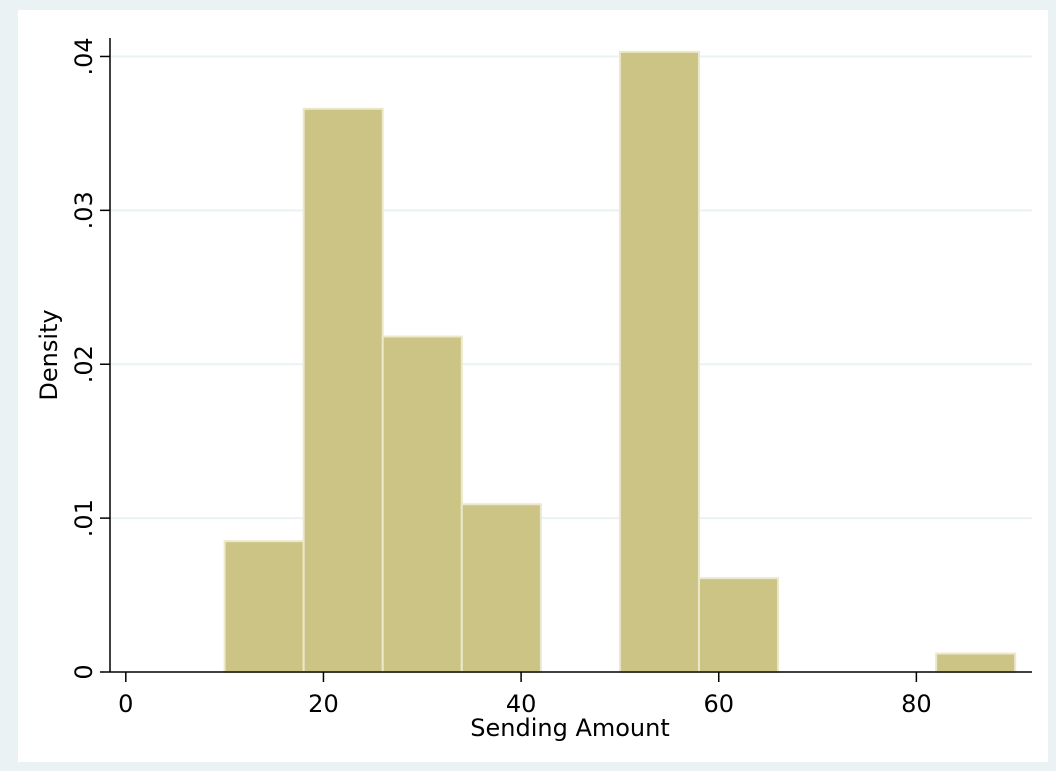 The height and width of the screenshot is (771, 1056). Describe the element at coordinates (84, 671) in the screenshot. I see `y-tick-label: 0` at that location.